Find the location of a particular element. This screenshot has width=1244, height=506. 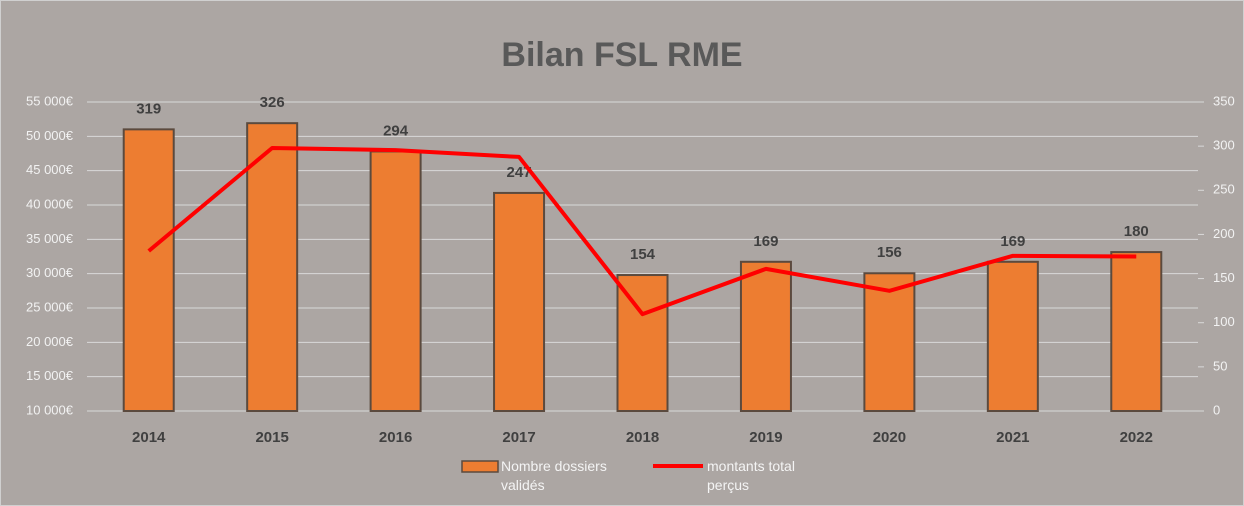

y2-tick-label: 150 is located at coordinates (1224, 277).